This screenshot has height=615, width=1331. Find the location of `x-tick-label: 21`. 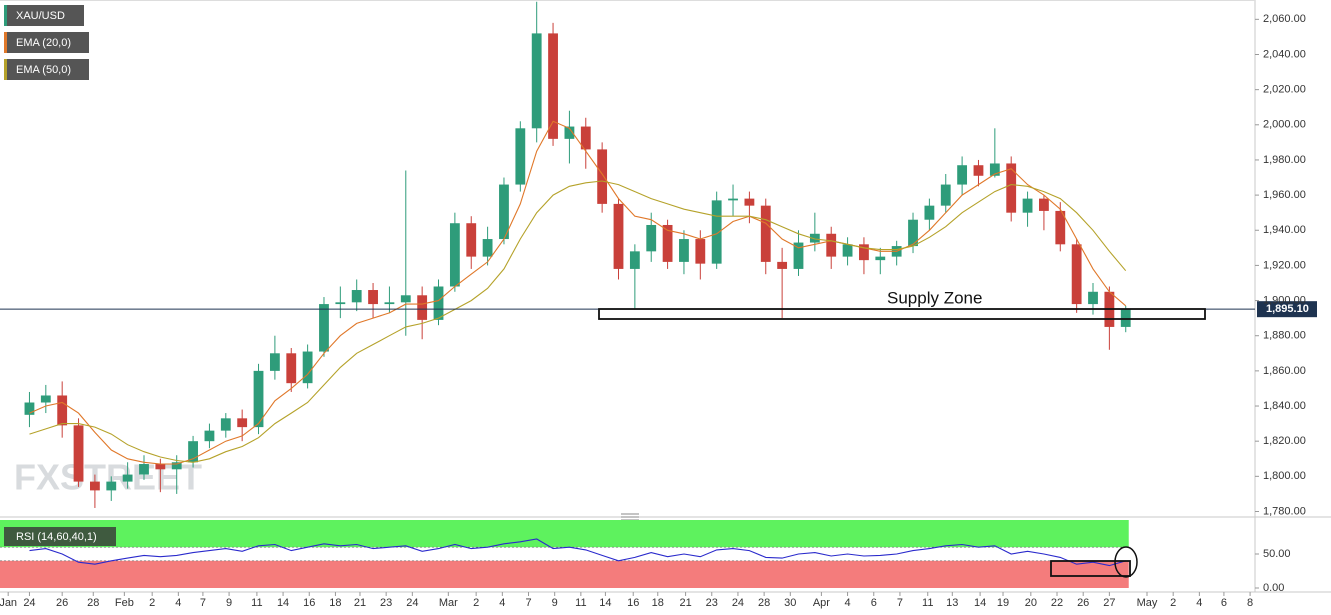

x-tick-label: 21 is located at coordinates (685, 603).